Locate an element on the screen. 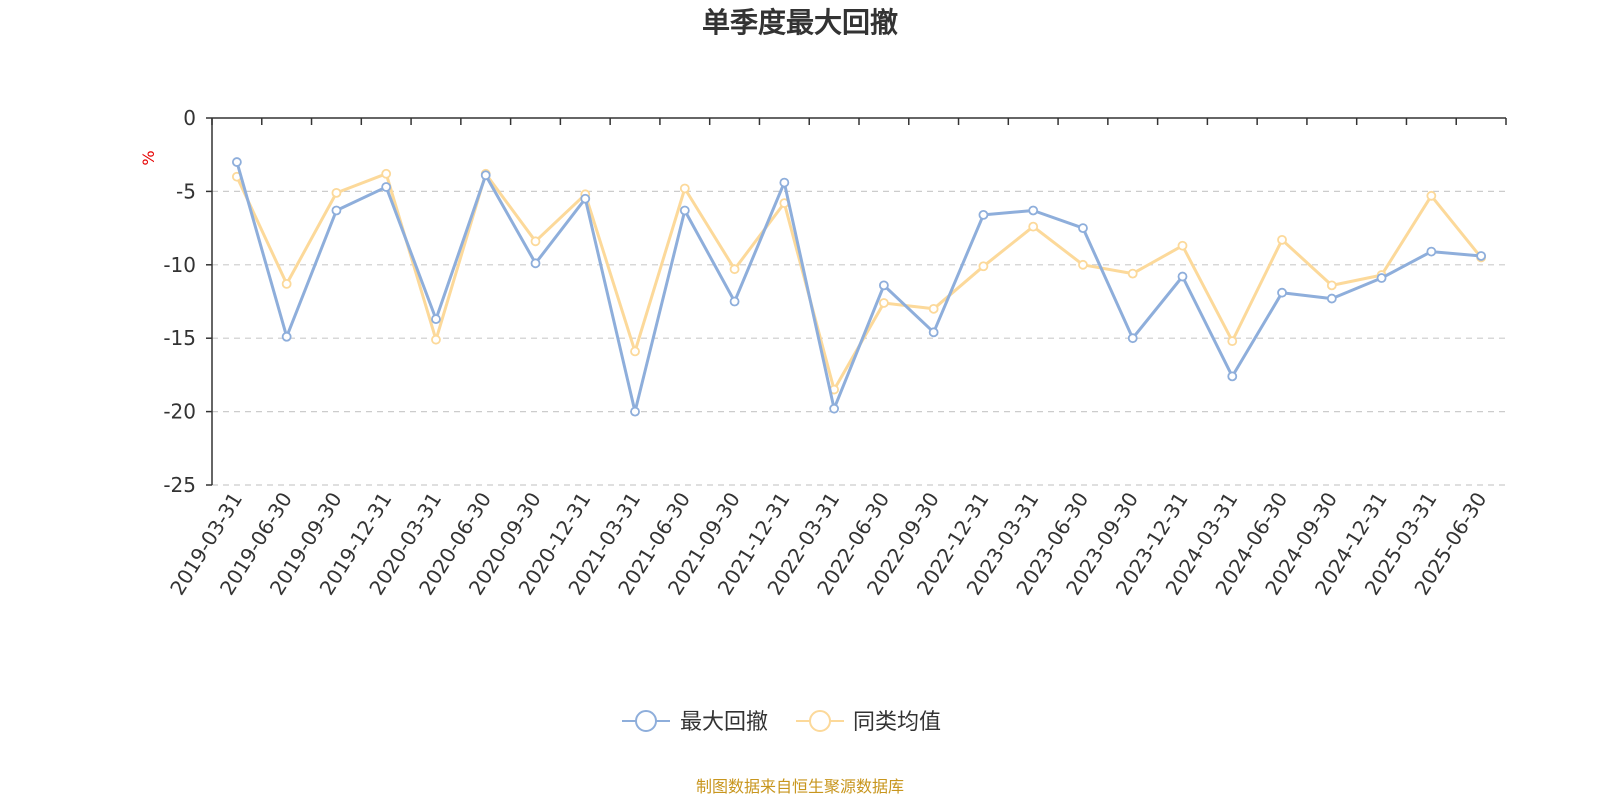 The image size is (1600, 800). y-axis-unit-label: % is located at coordinates (148, 157).